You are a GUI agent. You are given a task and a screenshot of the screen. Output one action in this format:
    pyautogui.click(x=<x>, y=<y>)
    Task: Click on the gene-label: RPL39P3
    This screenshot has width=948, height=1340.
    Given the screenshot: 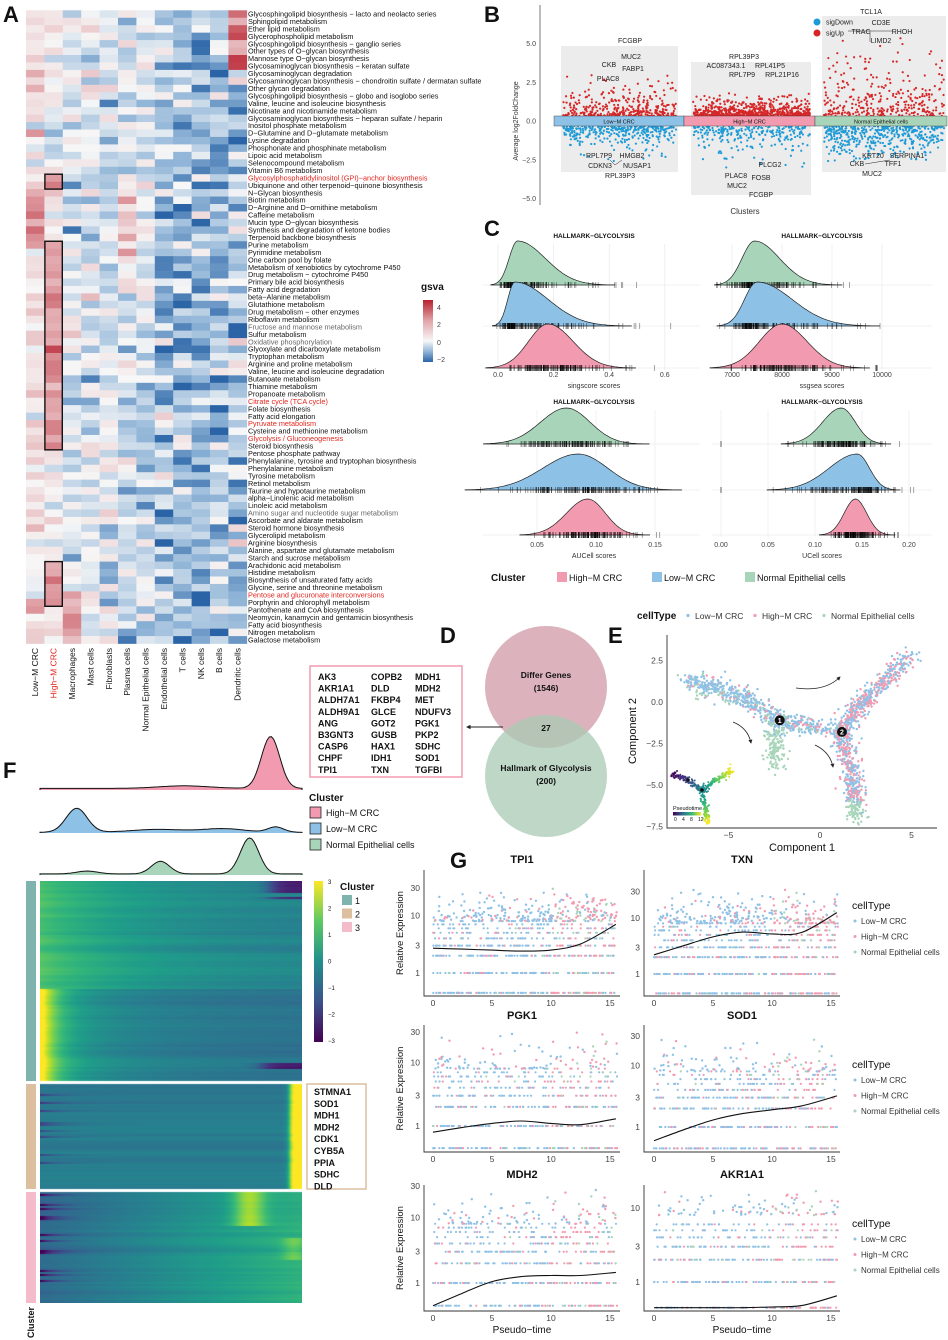 What is the action you would take?
    pyautogui.click(x=744, y=57)
    